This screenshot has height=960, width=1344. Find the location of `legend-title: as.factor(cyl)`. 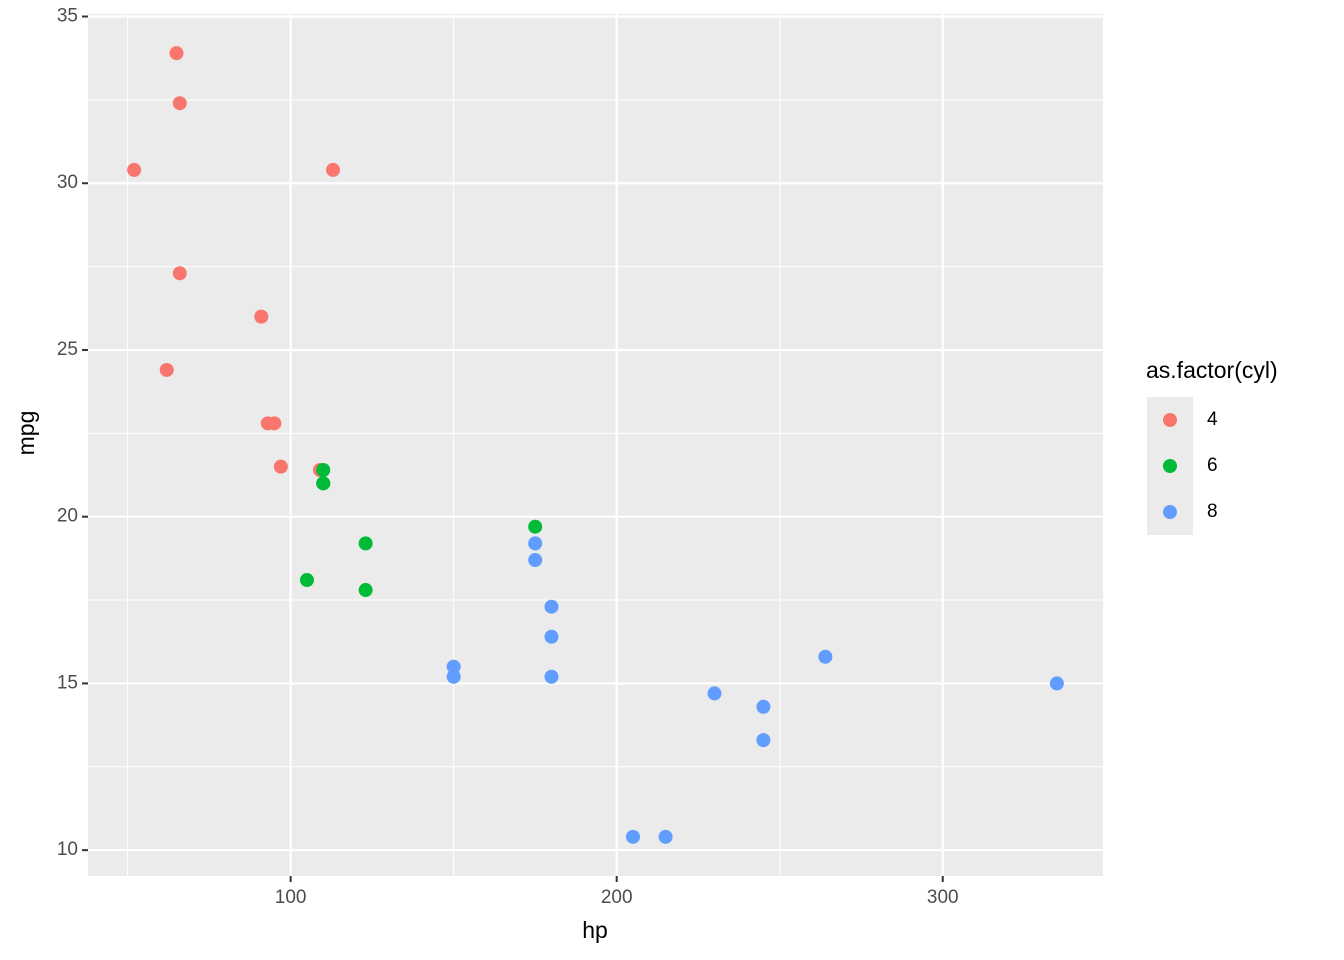

legend-title: as.factor(cyl) is located at coordinates (1212, 370).